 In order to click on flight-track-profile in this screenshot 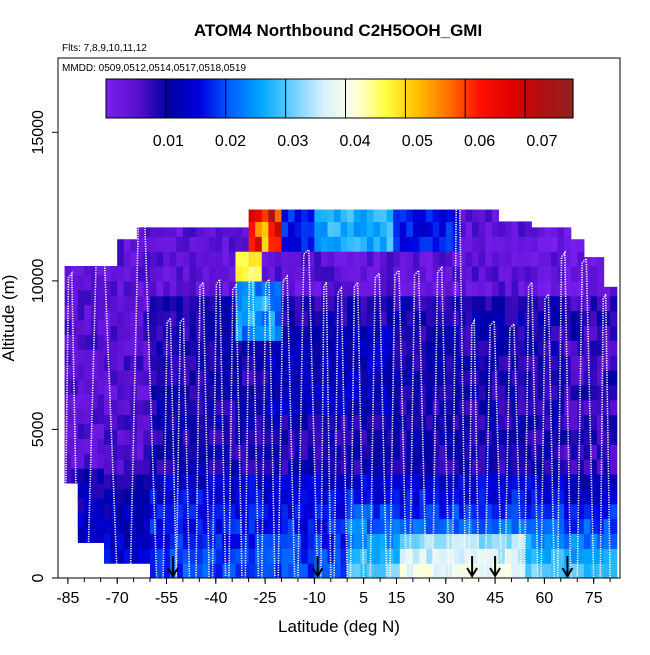, I will do `click(585, 417)`.